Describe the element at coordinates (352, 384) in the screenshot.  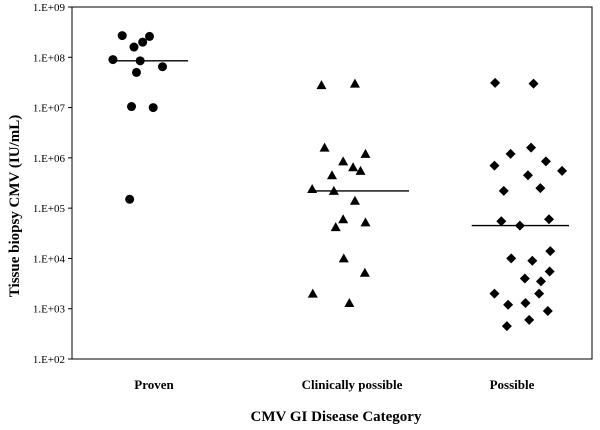
I see `x-category-label: Clinically possible` at that location.